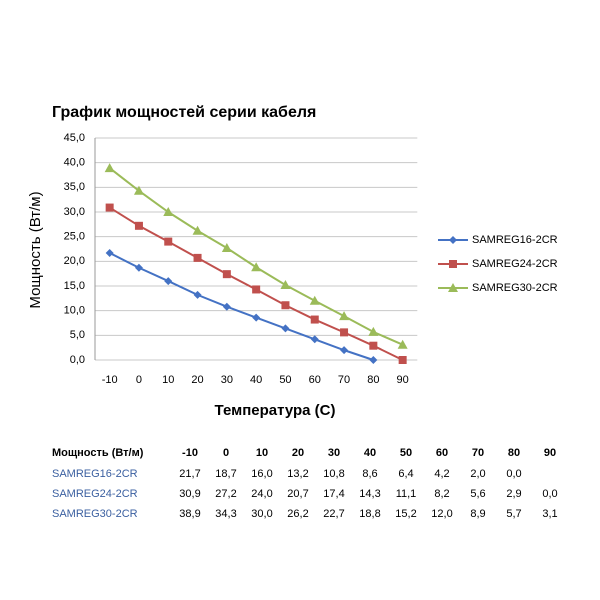 This screenshot has width=600, height=600. What do you see at coordinates (261, 474) in the screenshot?
I see `table-cell: 16,0` at bounding box center [261, 474].